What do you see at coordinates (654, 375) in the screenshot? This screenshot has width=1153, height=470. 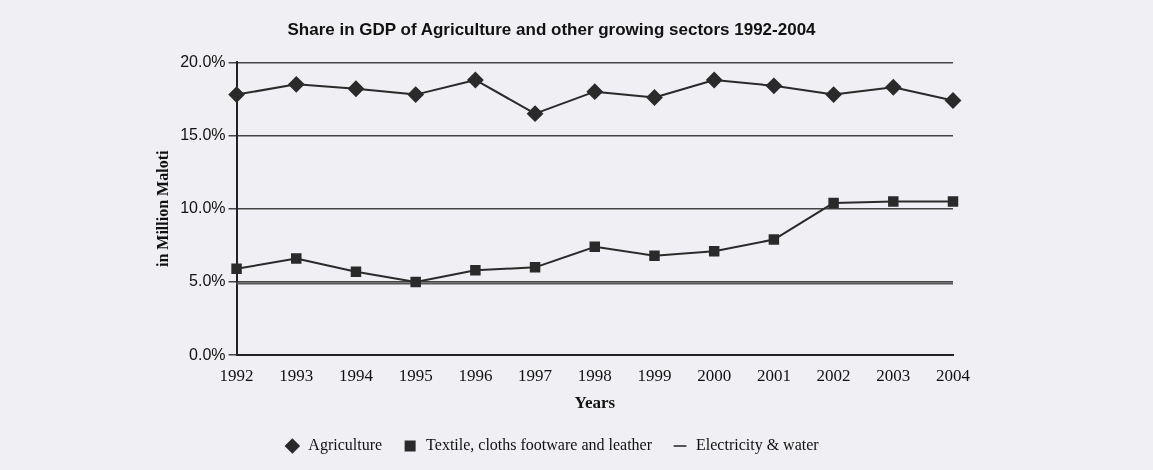 I see `x-tick-label: 1999` at bounding box center [654, 375].